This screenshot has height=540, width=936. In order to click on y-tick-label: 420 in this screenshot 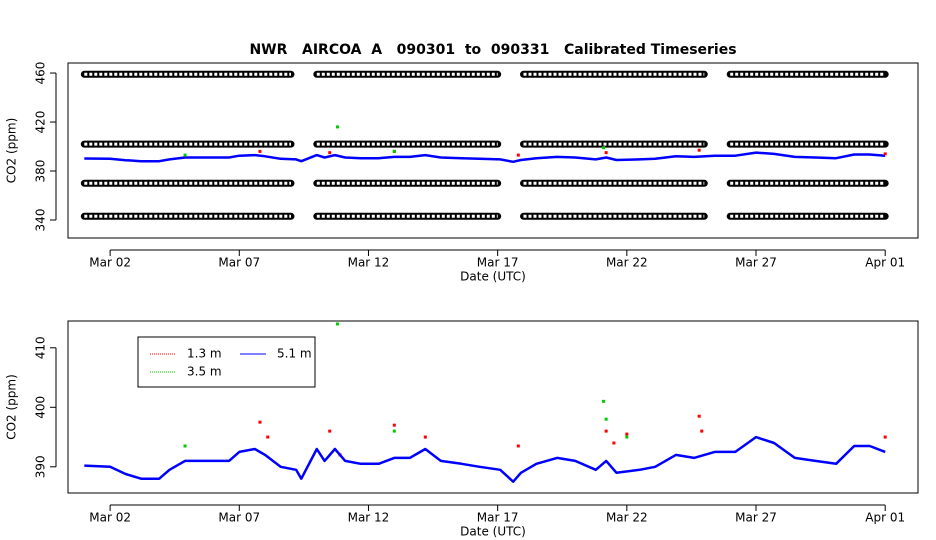, I will do `click(41, 122)`.